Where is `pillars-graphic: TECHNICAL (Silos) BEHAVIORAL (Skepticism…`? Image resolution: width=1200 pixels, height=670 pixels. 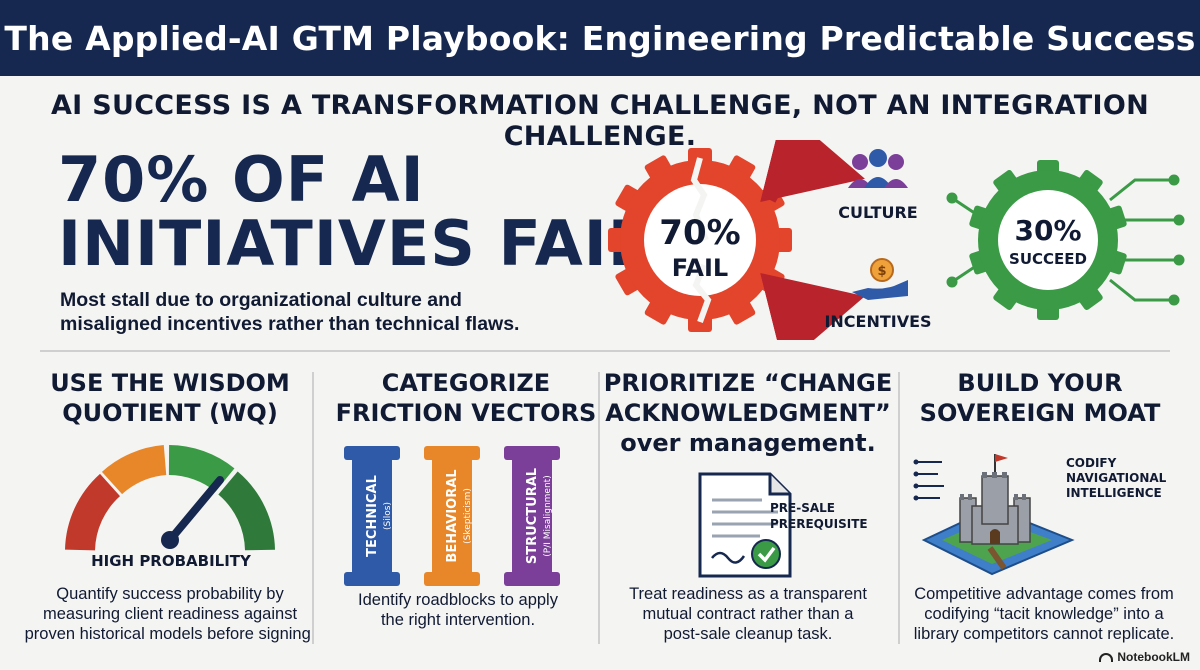 pillars-graphic: TECHNICAL (Silos) BEHAVIORAL (Skepticism… is located at coordinates (452, 516).